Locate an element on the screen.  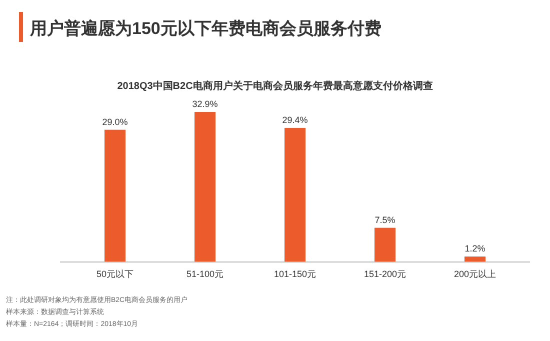
chart-subtitle: 2018Q3中国B2C电商用户关于电商会员服务年费最高意愿支付价格调查 is located at coordinates (275, 86).